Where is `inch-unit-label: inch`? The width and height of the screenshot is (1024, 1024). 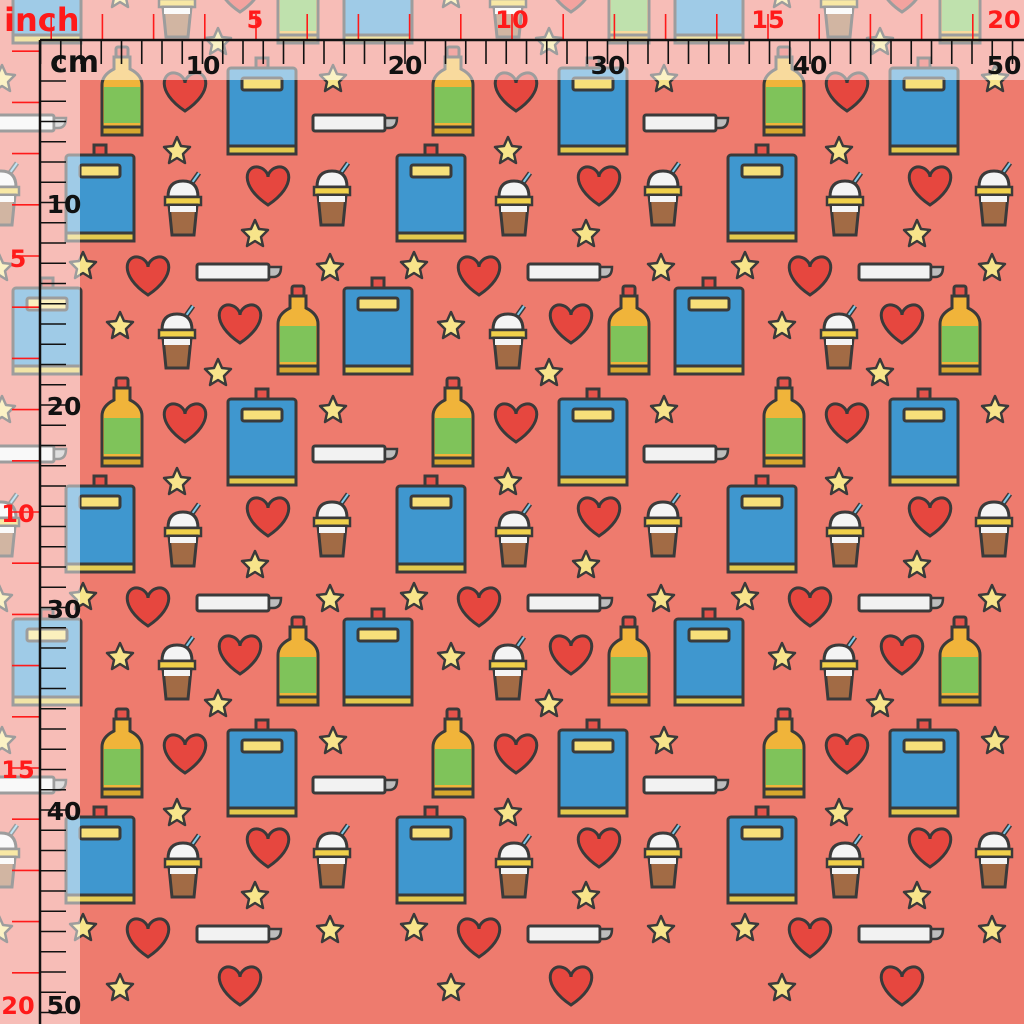 inch-unit-label: inch is located at coordinates (42, 20).